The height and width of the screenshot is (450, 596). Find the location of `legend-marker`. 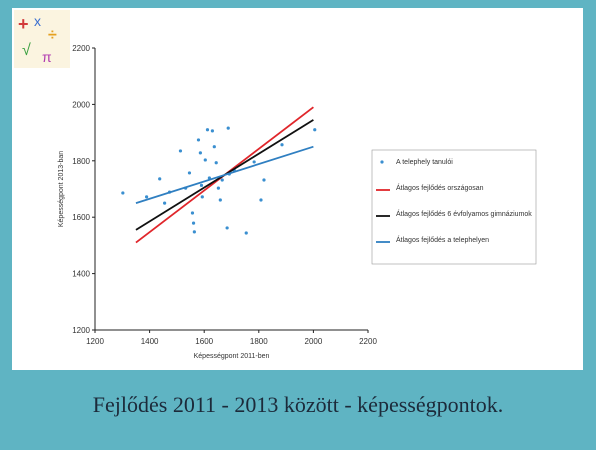

legend-marker is located at coordinates (382, 162).